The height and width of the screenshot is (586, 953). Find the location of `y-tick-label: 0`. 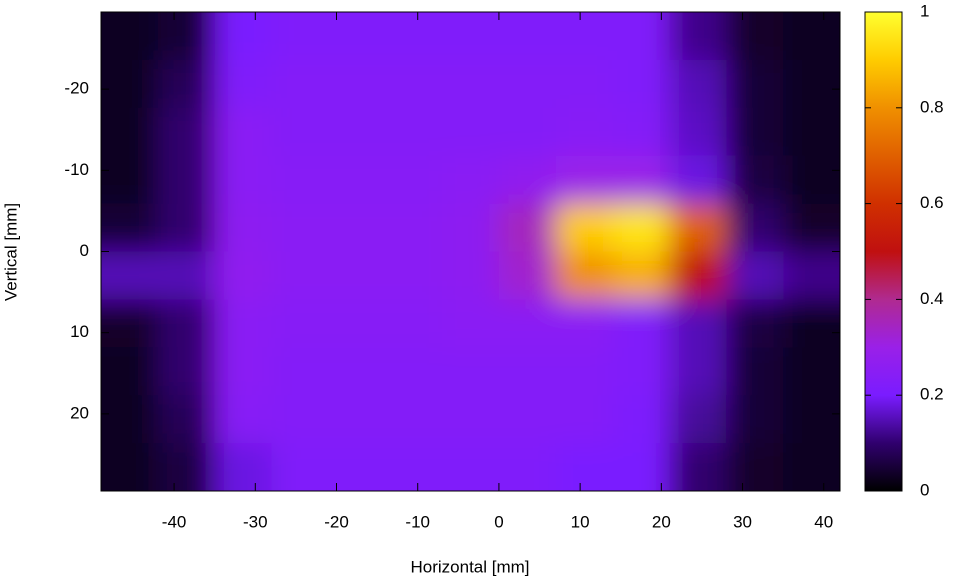

y-tick-label: 0 is located at coordinates (84, 250).